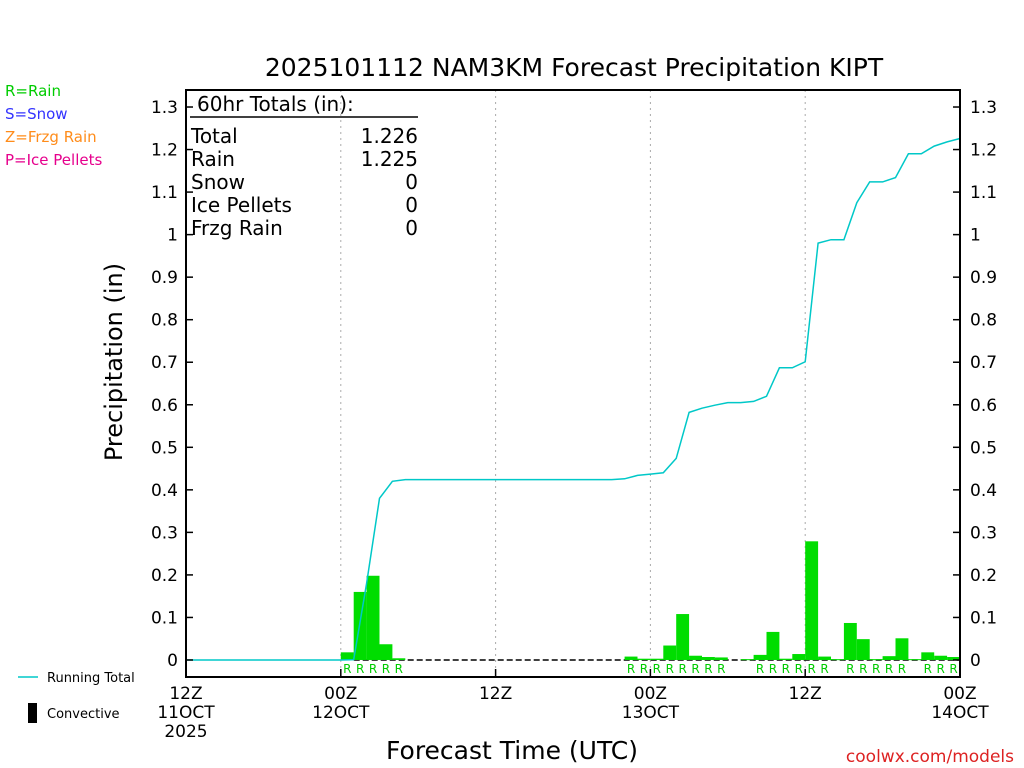 The height and width of the screenshot is (768, 1024). Describe the element at coordinates (185, 732) in the screenshot. I see `x-tick-label: 2025` at that location.